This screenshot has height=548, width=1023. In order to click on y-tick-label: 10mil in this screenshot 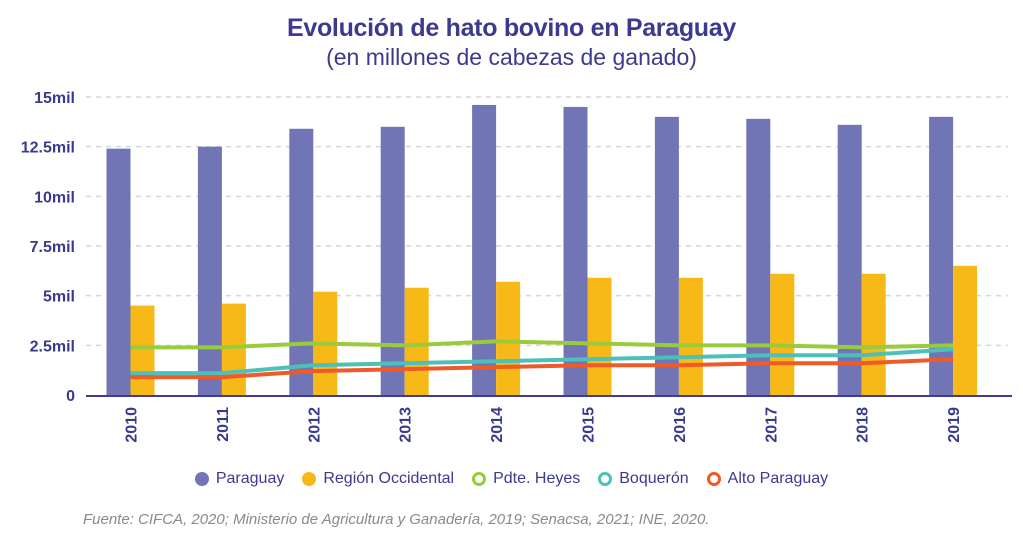, I will do `click(54, 197)`.